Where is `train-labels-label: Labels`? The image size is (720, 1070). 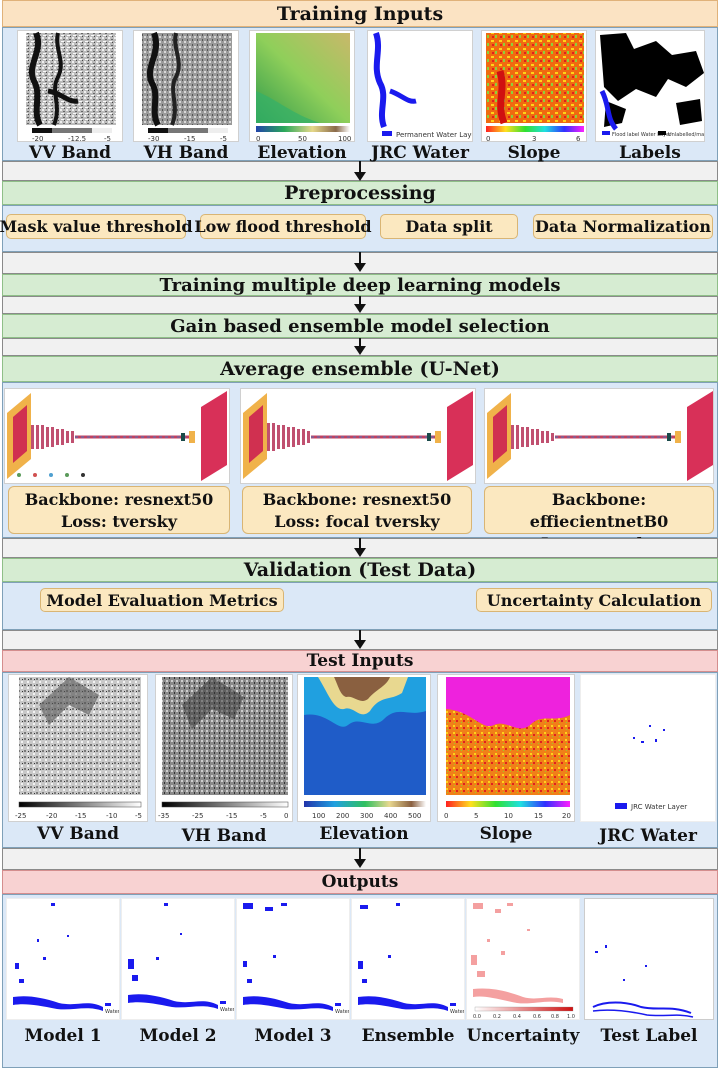
train-labels-label: Labels is located at coordinates (650, 153).